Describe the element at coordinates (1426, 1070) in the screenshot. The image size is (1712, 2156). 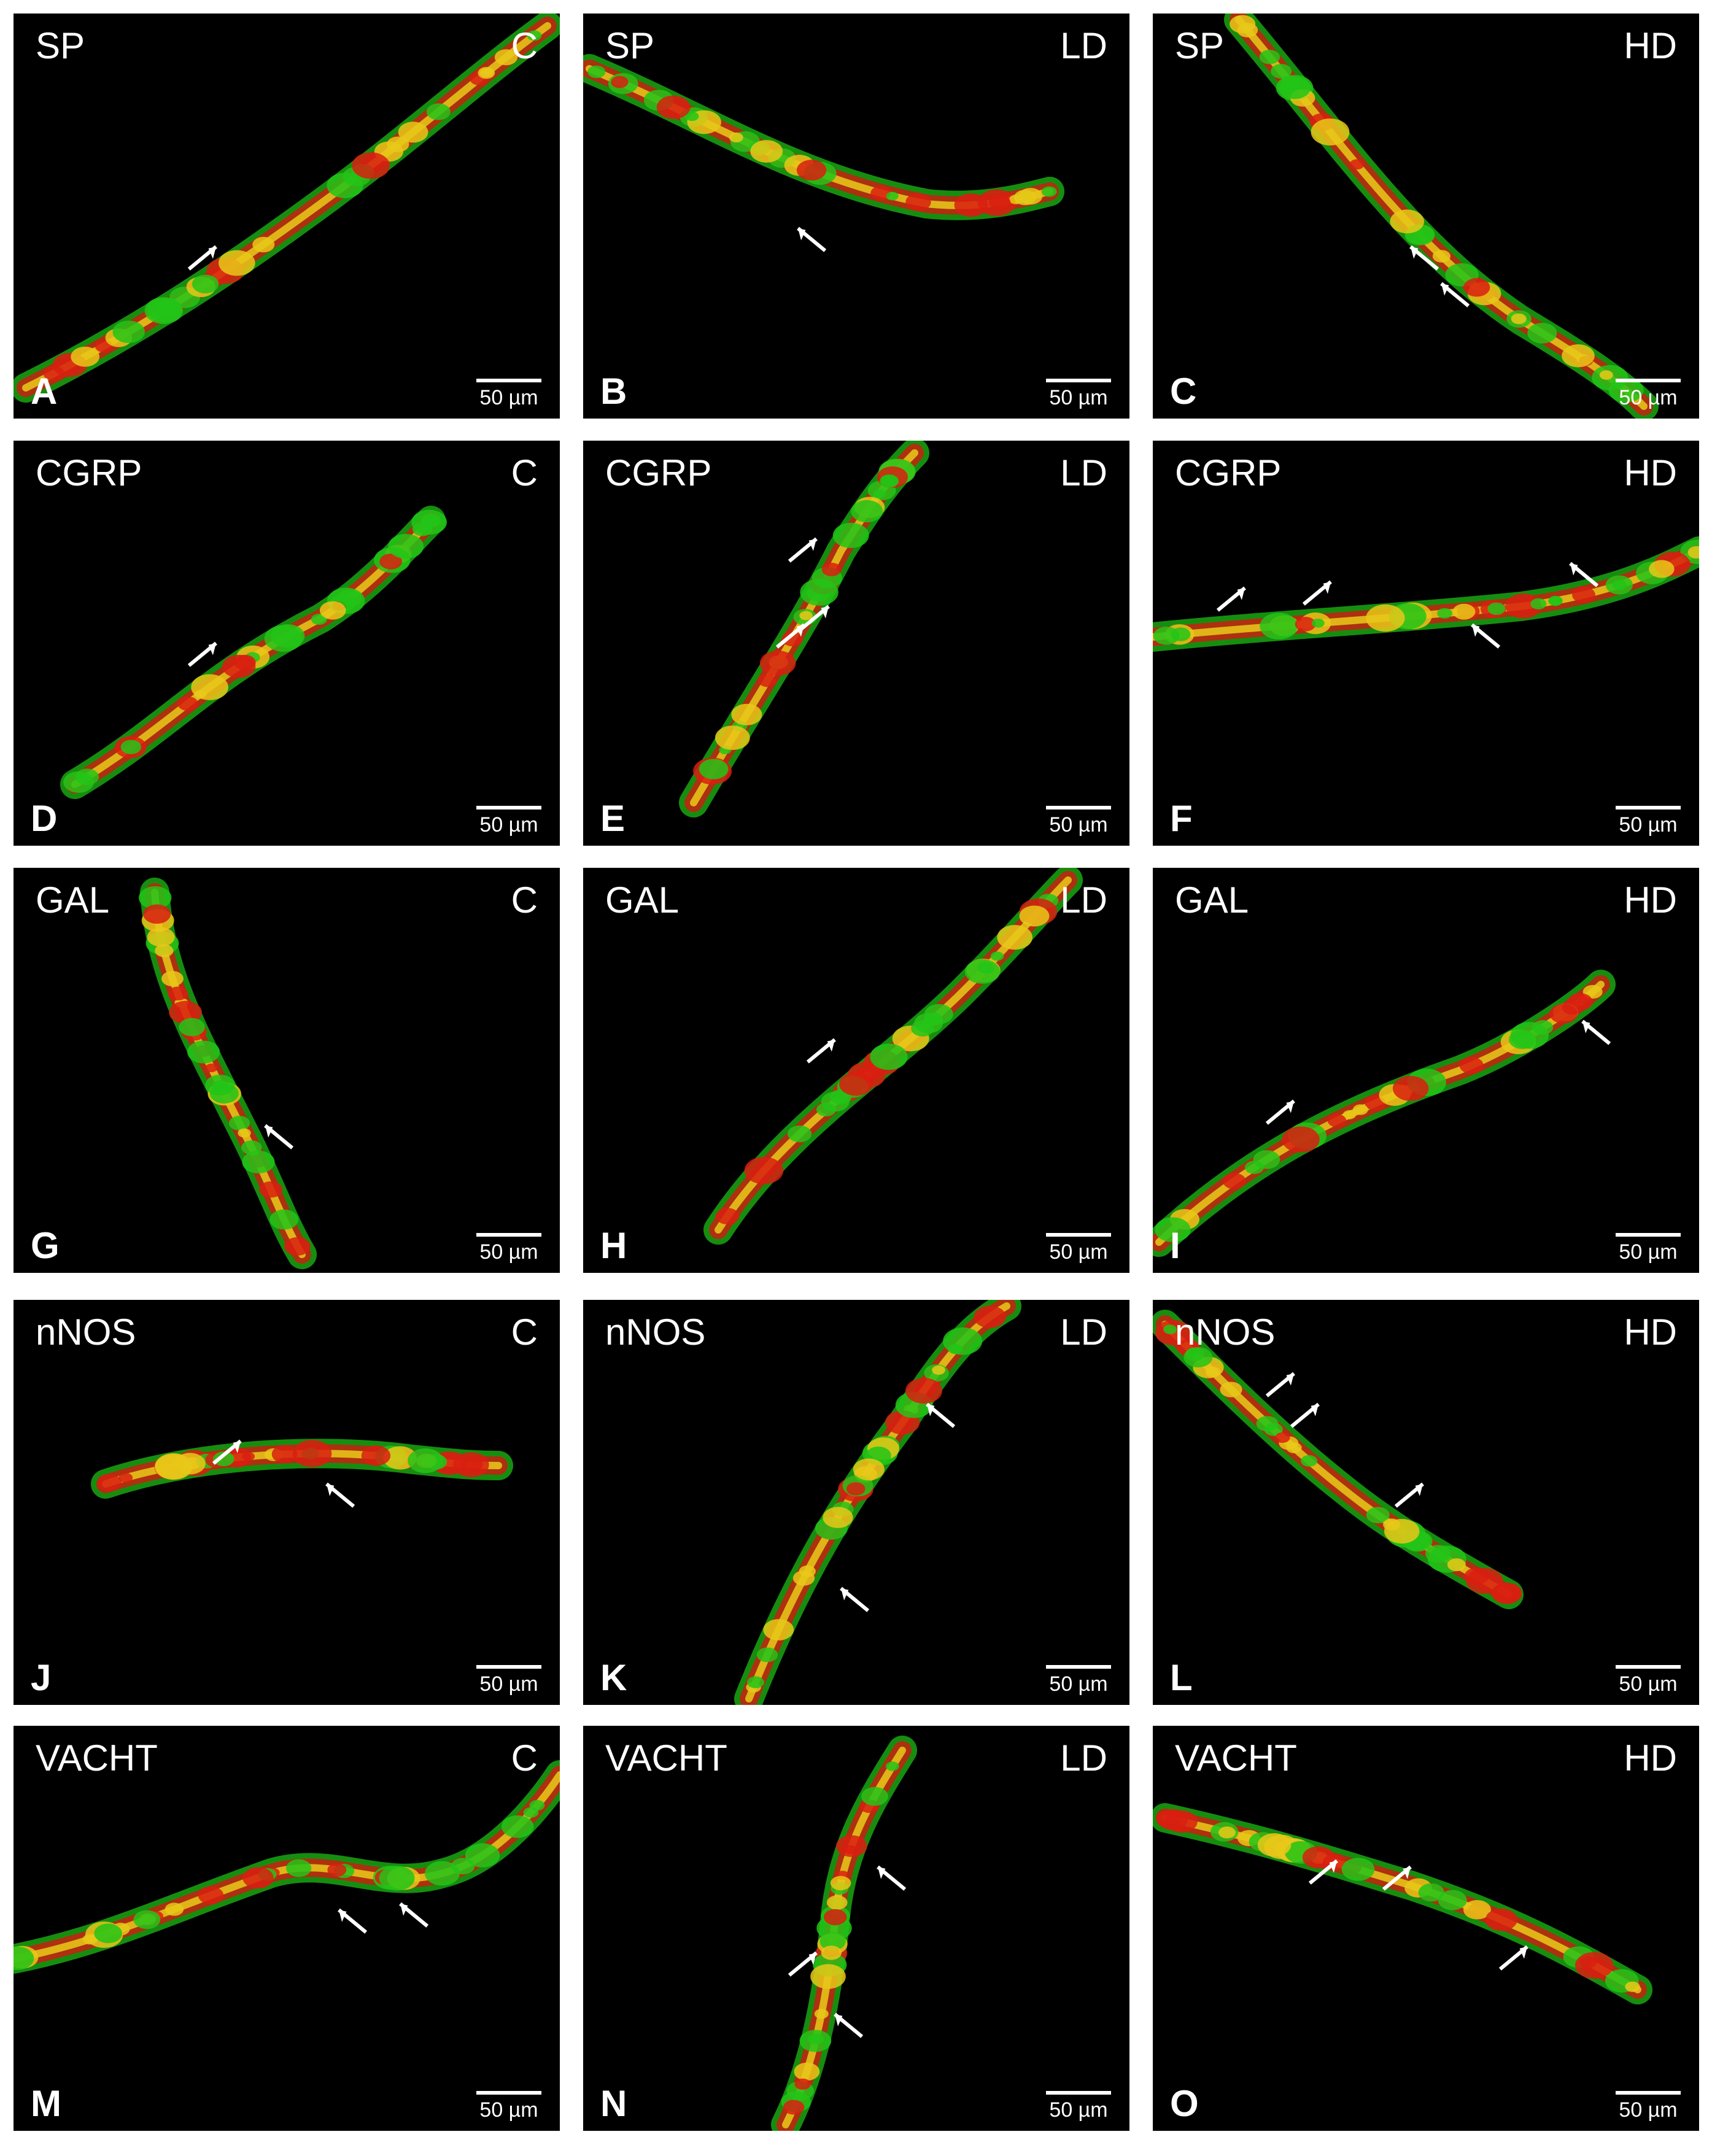
I see `micrograph-panel: GAL HD I 50 µm` at that location.